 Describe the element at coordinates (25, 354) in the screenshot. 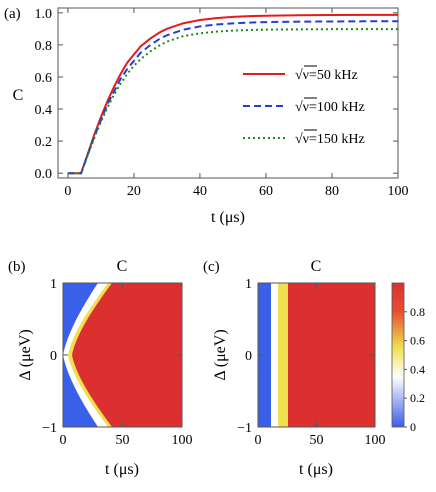

I see `y-axis-label-b: Δ (μeV)` at that location.